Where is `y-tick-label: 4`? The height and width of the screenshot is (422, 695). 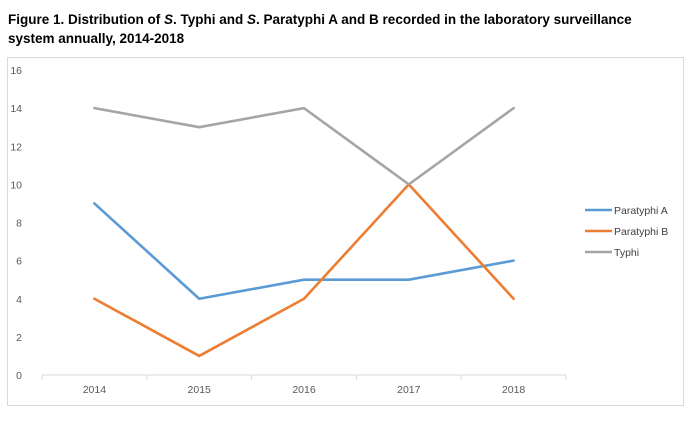 y-tick-label: 4 is located at coordinates (19, 300).